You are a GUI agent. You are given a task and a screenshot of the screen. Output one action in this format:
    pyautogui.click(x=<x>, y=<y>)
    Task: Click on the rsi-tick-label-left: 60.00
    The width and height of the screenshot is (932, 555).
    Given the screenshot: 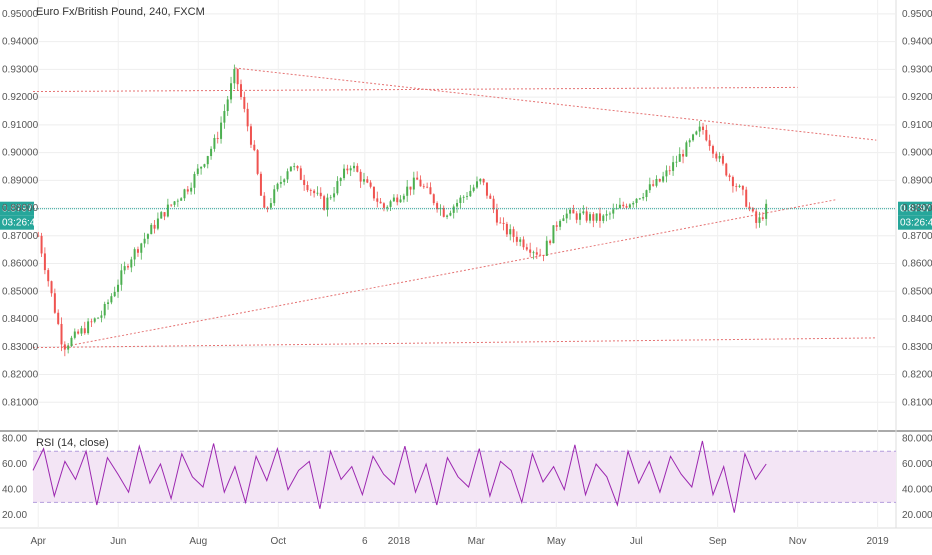 What is the action you would take?
    pyautogui.click(x=14, y=464)
    